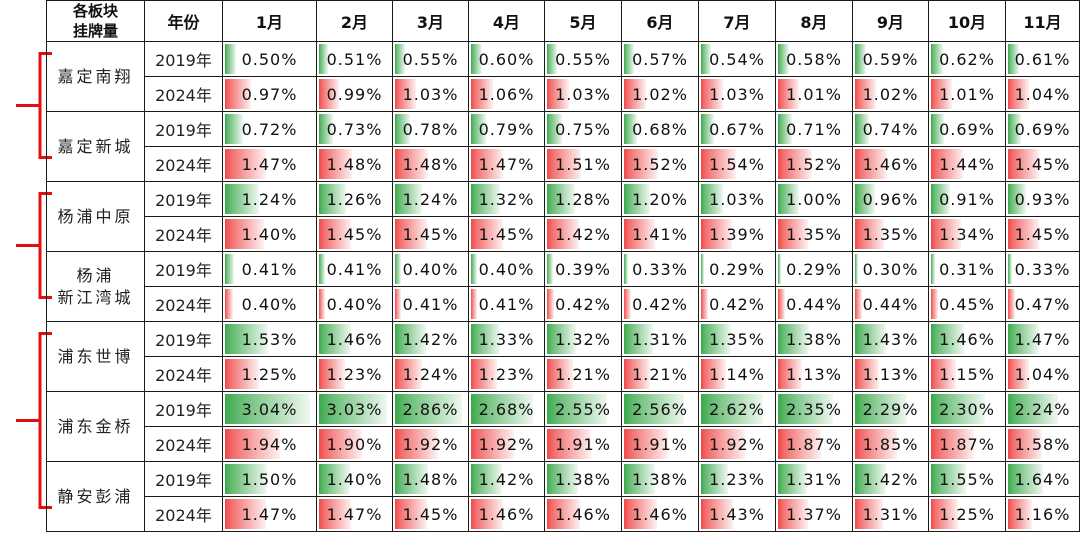  What do you see at coordinates (890, 444) in the screenshot?
I see `value-cell: 1.85%` at bounding box center [890, 444].